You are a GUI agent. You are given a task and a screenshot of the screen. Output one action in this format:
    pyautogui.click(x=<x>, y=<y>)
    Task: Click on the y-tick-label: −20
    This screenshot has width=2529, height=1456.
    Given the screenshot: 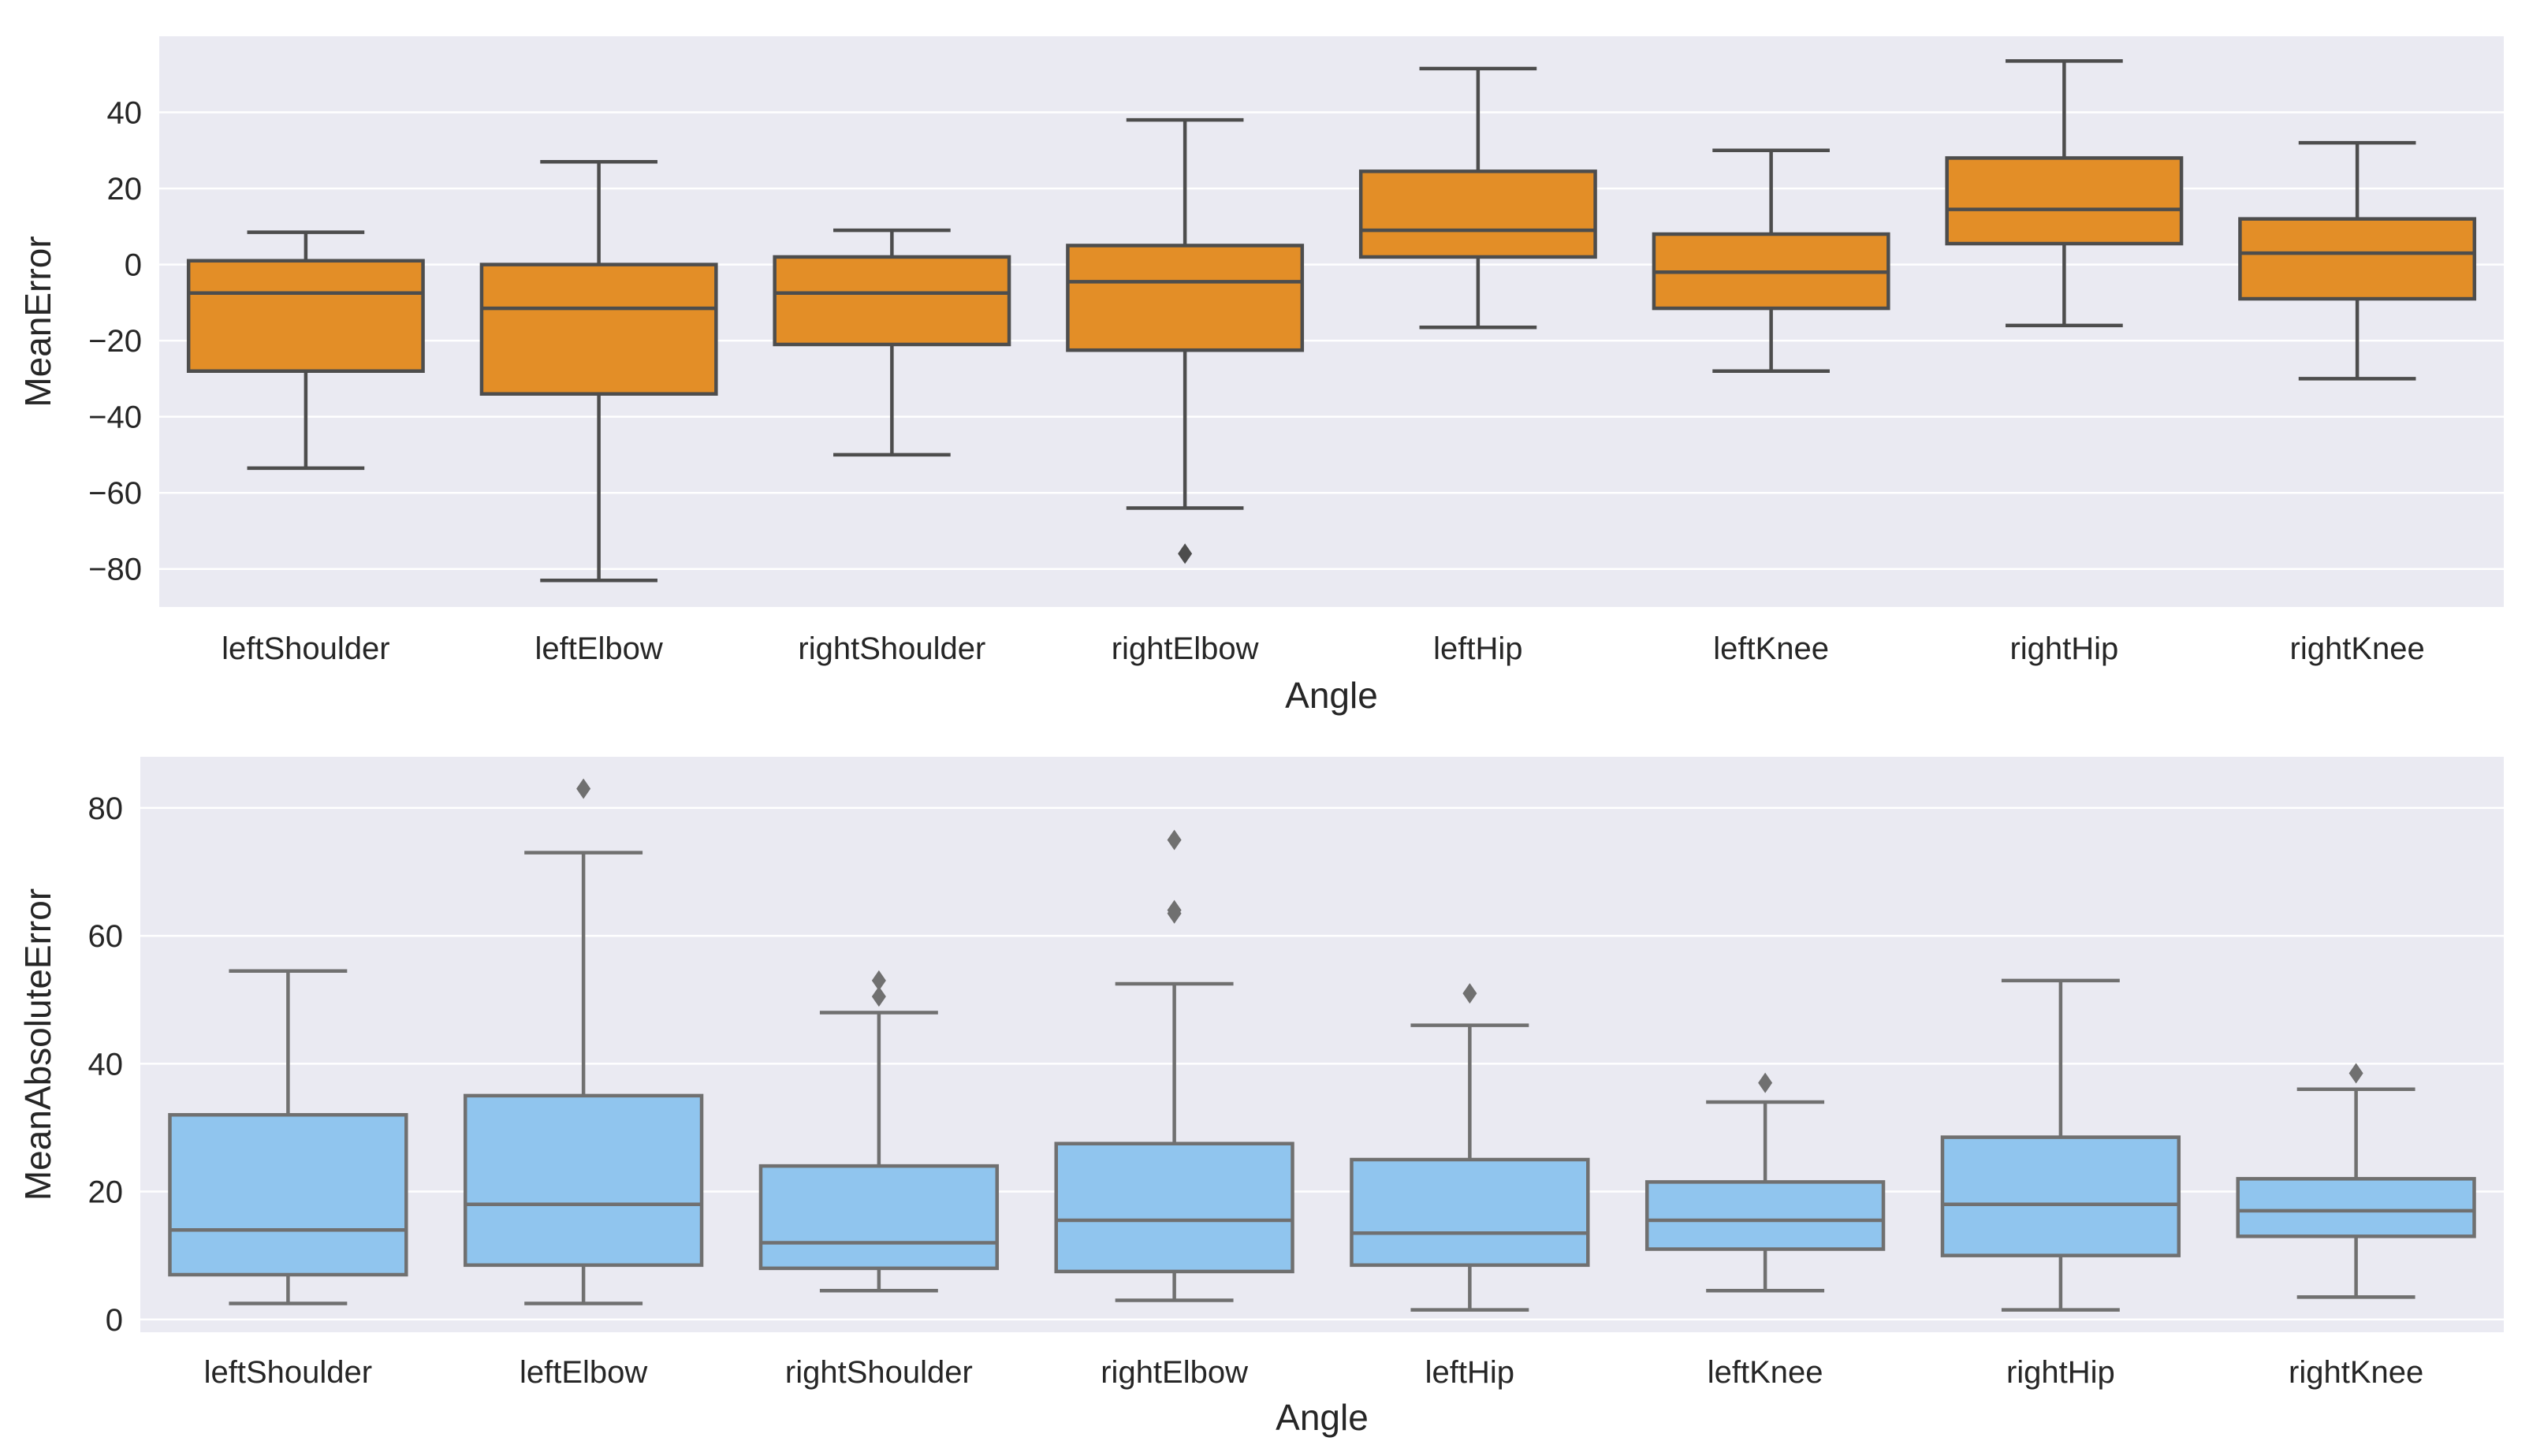 What is the action you would take?
    pyautogui.click(x=115, y=341)
    